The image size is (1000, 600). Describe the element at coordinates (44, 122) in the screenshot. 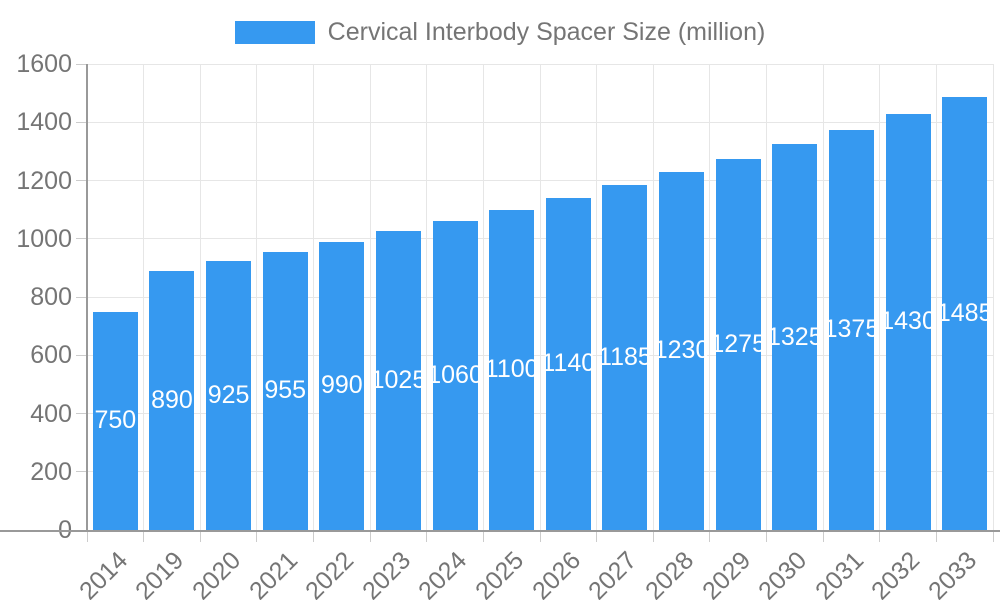

I see `y-axis-tick-label: 1400` at that location.